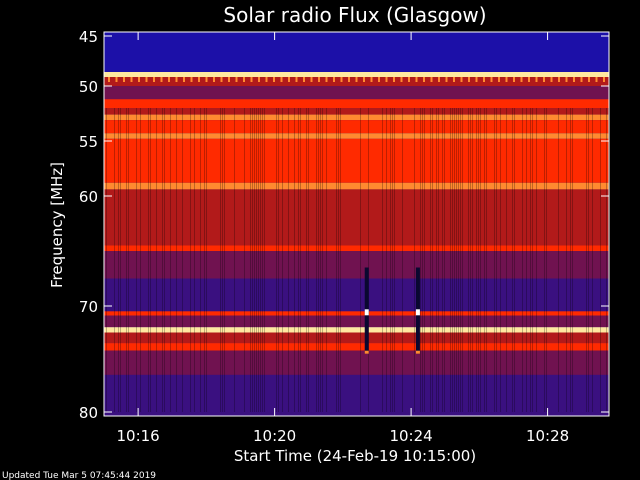 This screenshot has width=640, height=480. I want to click on y-tick-label: 55, so click(88, 142).